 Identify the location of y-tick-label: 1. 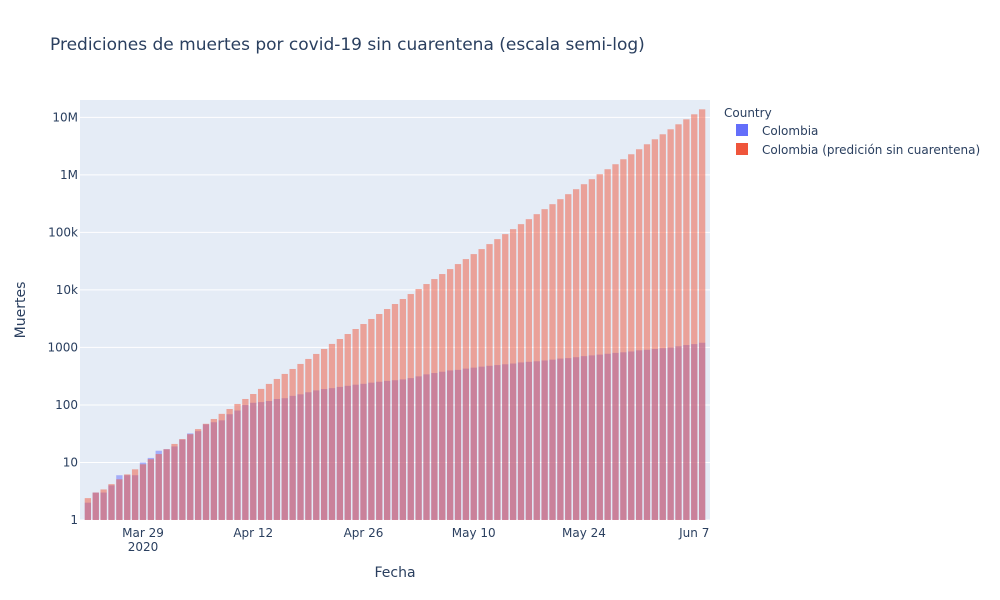
(74, 520).